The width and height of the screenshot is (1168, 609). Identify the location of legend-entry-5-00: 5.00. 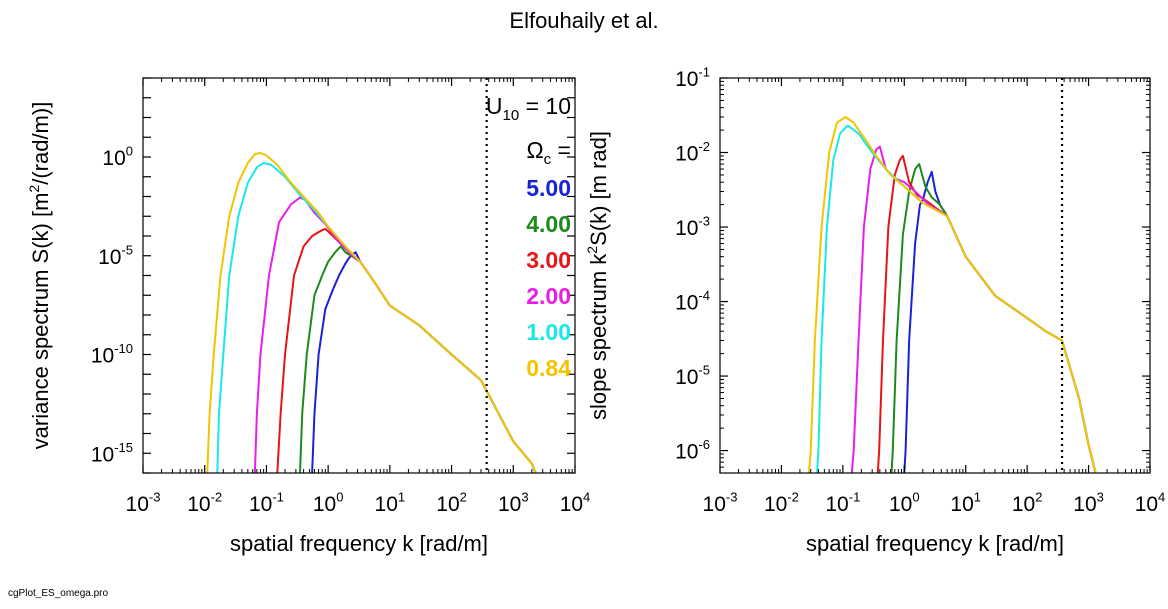
(548, 188).